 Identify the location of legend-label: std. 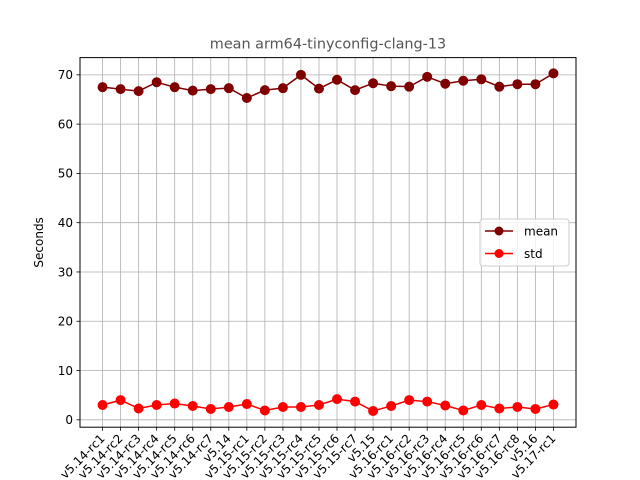
(533, 254).